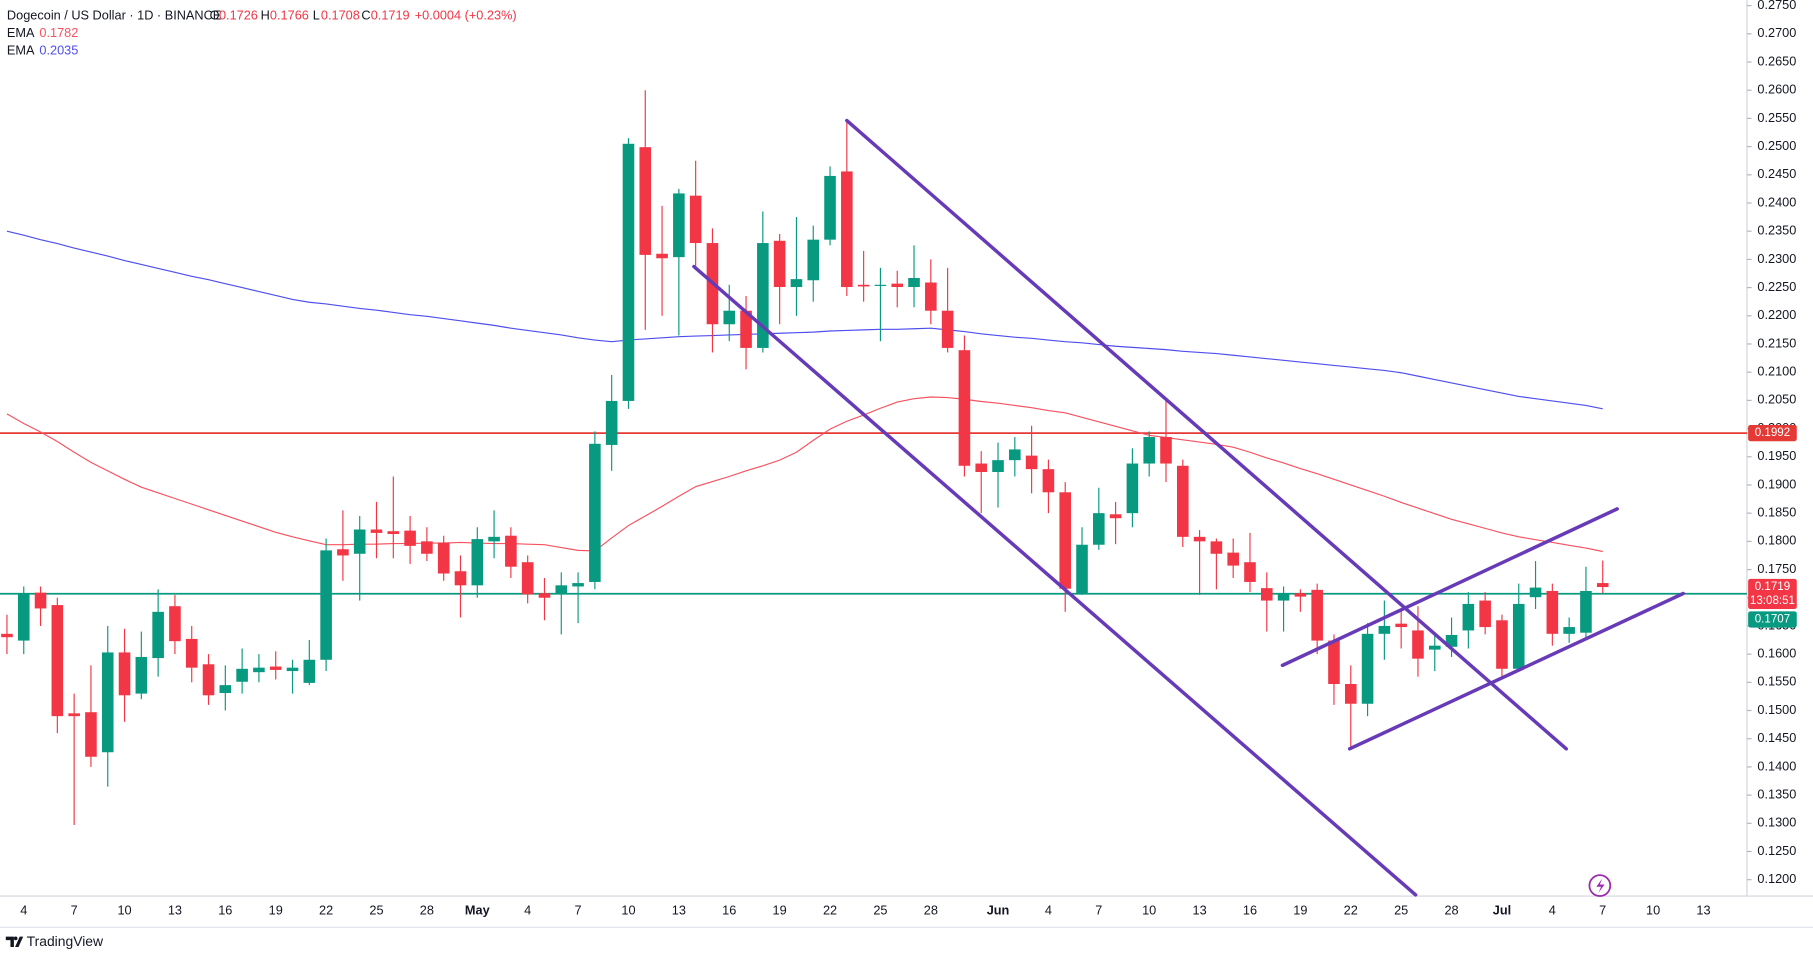 The image size is (1813, 954). What do you see at coordinates (1776, 681) in the screenshot?
I see `y-tick-label: 0.1550` at bounding box center [1776, 681].